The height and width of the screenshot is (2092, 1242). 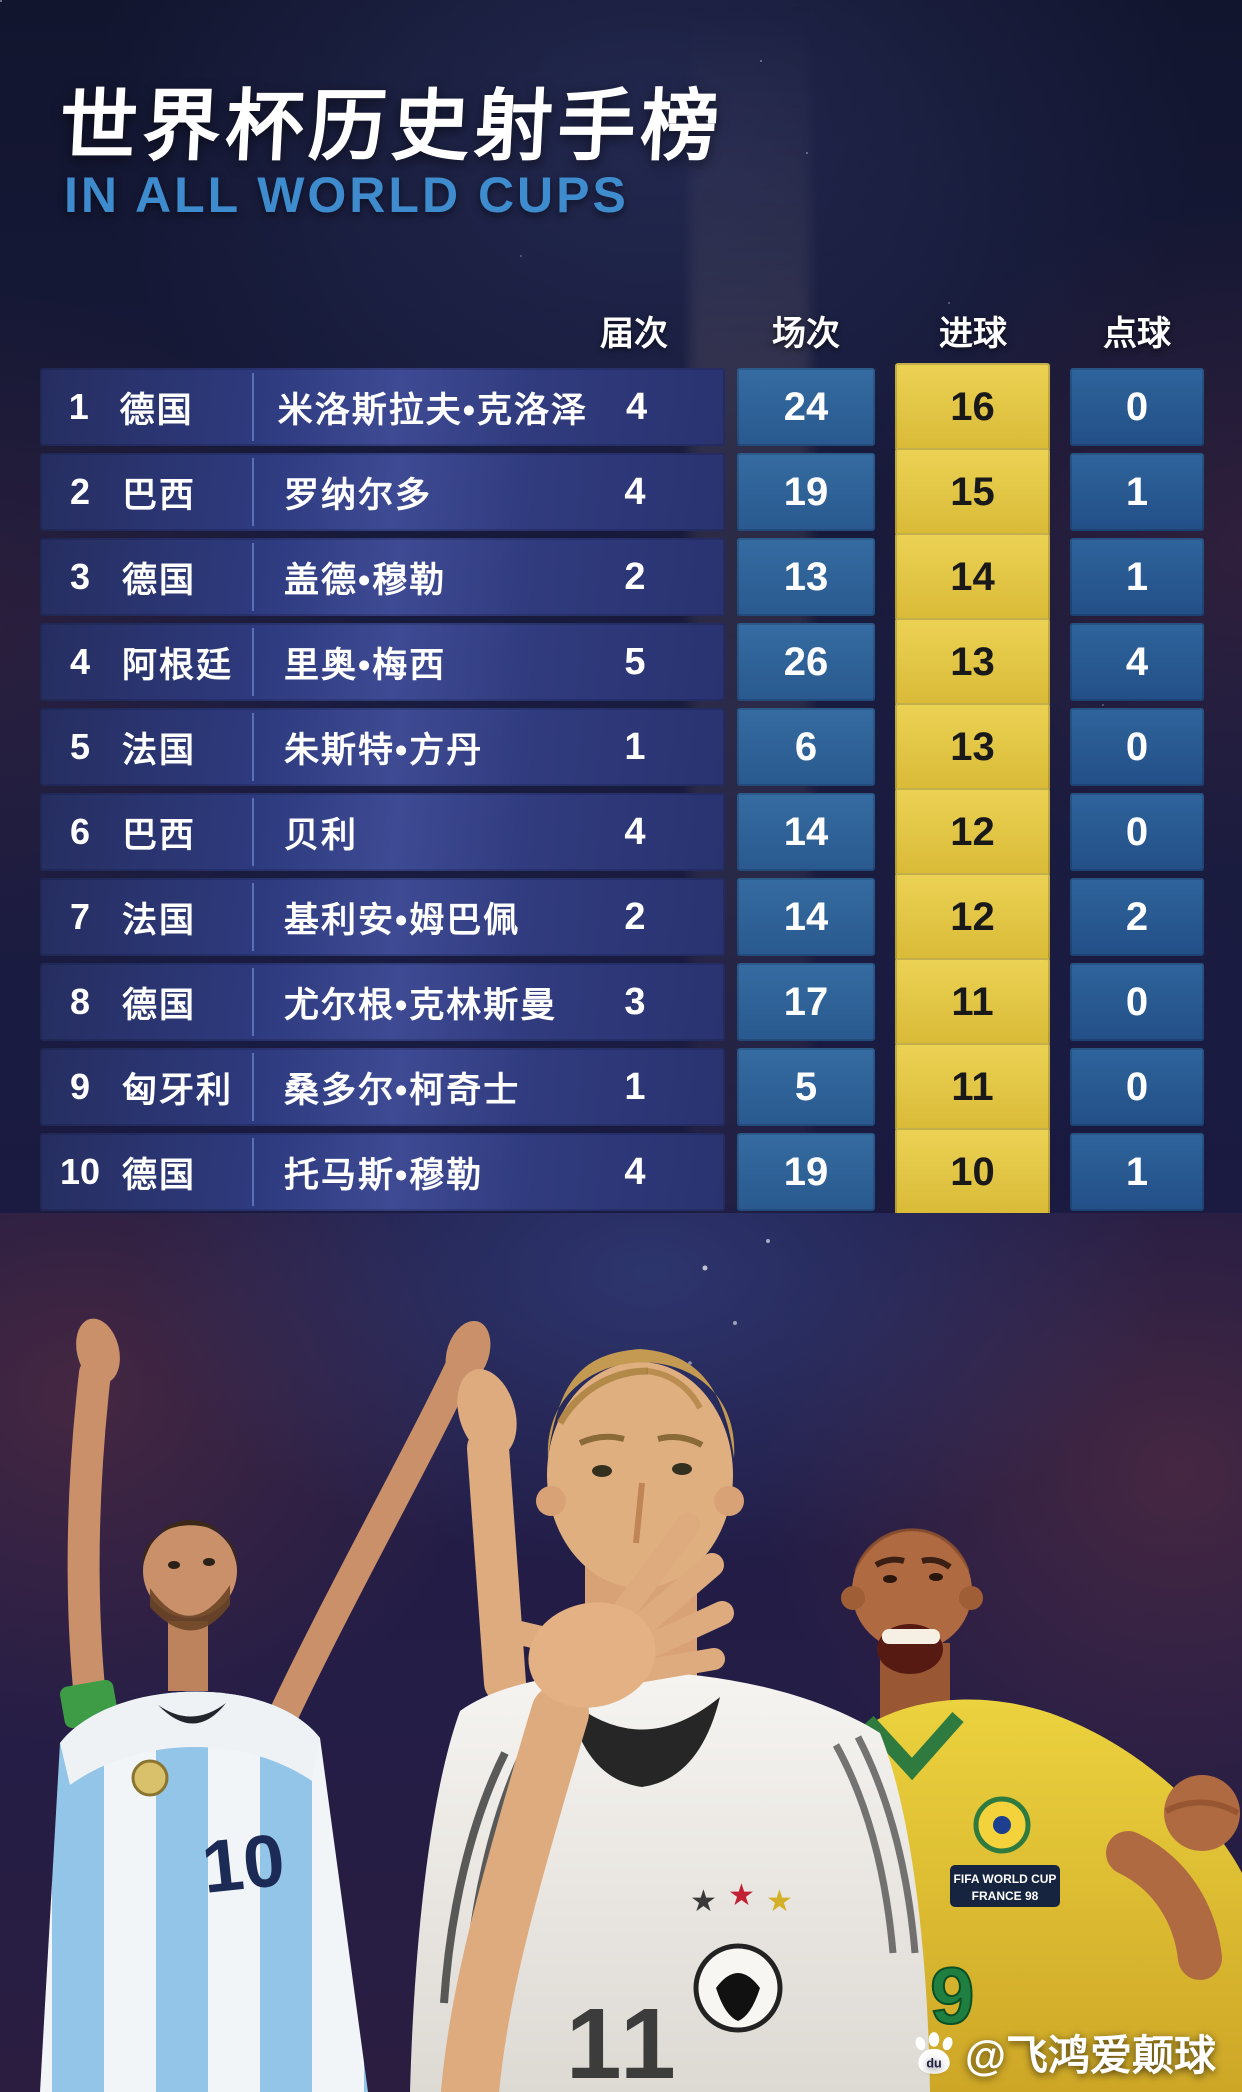 What do you see at coordinates (80, 1171) in the screenshot?
I see `rank-value: 10` at bounding box center [80, 1171].